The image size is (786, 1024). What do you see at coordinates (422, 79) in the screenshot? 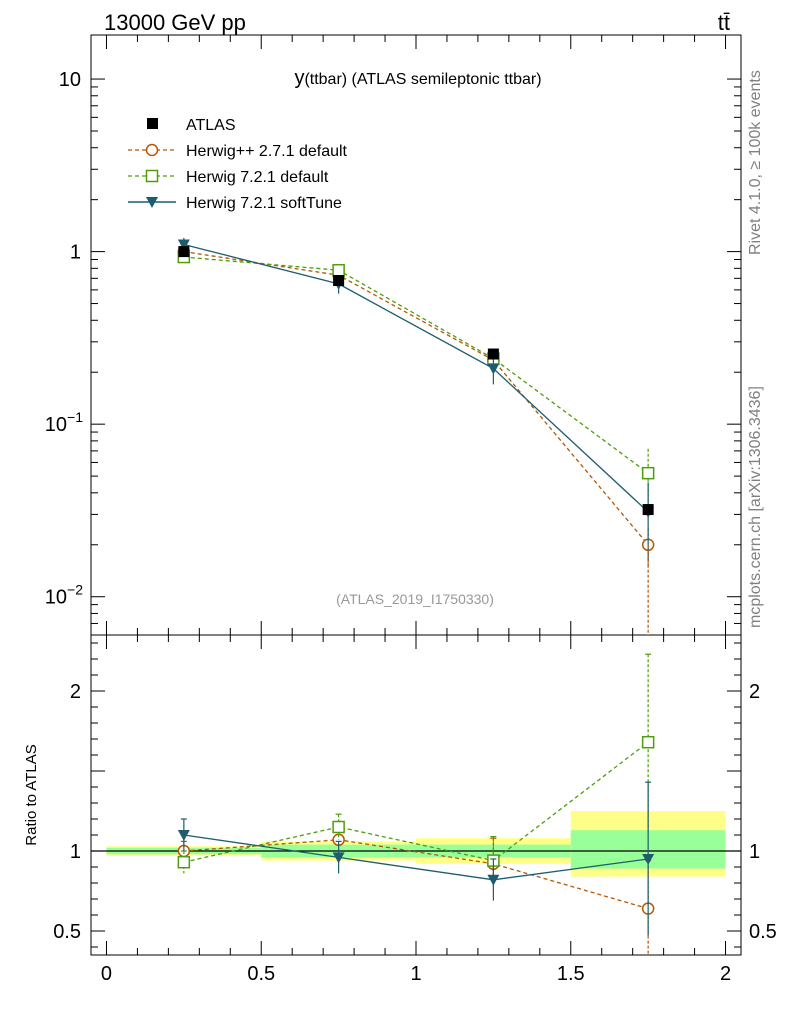
I see `title-sub: (ttbar) (ATLAS semileptonic ttbar)` at bounding box center [422, 79].